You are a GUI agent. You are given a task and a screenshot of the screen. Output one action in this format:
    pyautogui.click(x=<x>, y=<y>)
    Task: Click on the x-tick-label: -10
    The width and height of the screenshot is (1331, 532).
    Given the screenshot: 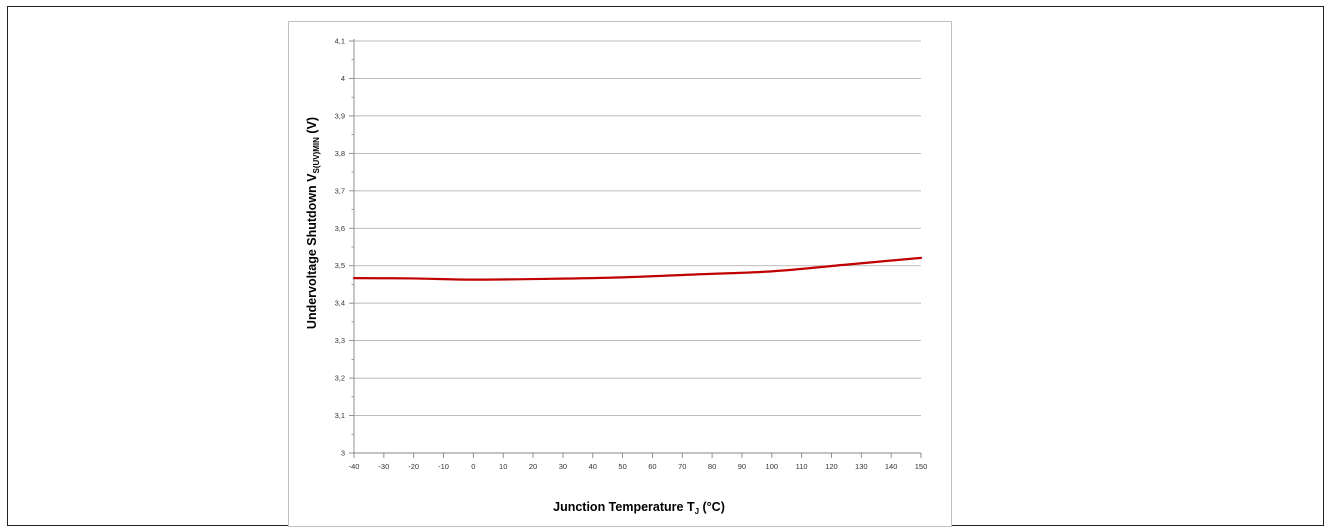 What is the action you would take?
    pyautogui.click(x=443, y=466)
    